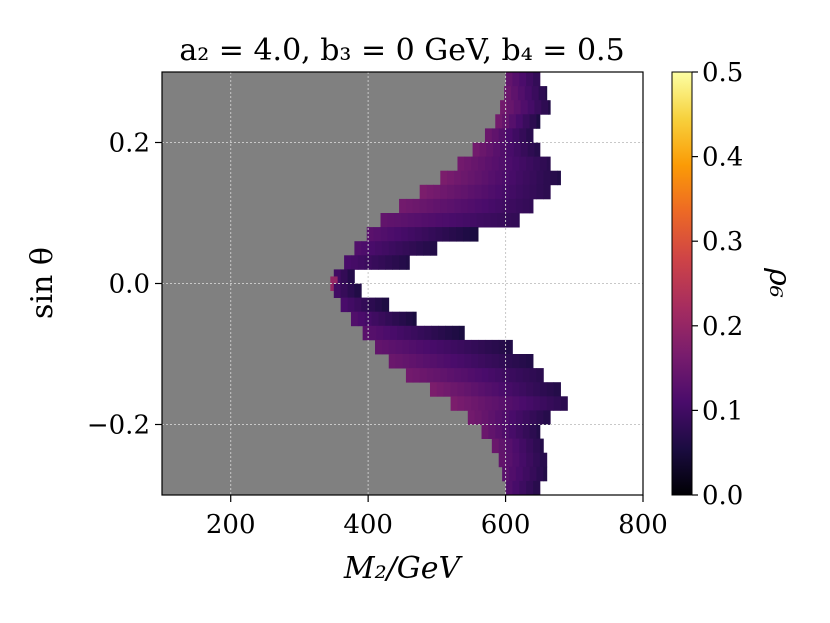  What do you see at coordinates (231, 525) in the screenshot?
I see `x-tick-label: 200` at bounding box center [231, 525].